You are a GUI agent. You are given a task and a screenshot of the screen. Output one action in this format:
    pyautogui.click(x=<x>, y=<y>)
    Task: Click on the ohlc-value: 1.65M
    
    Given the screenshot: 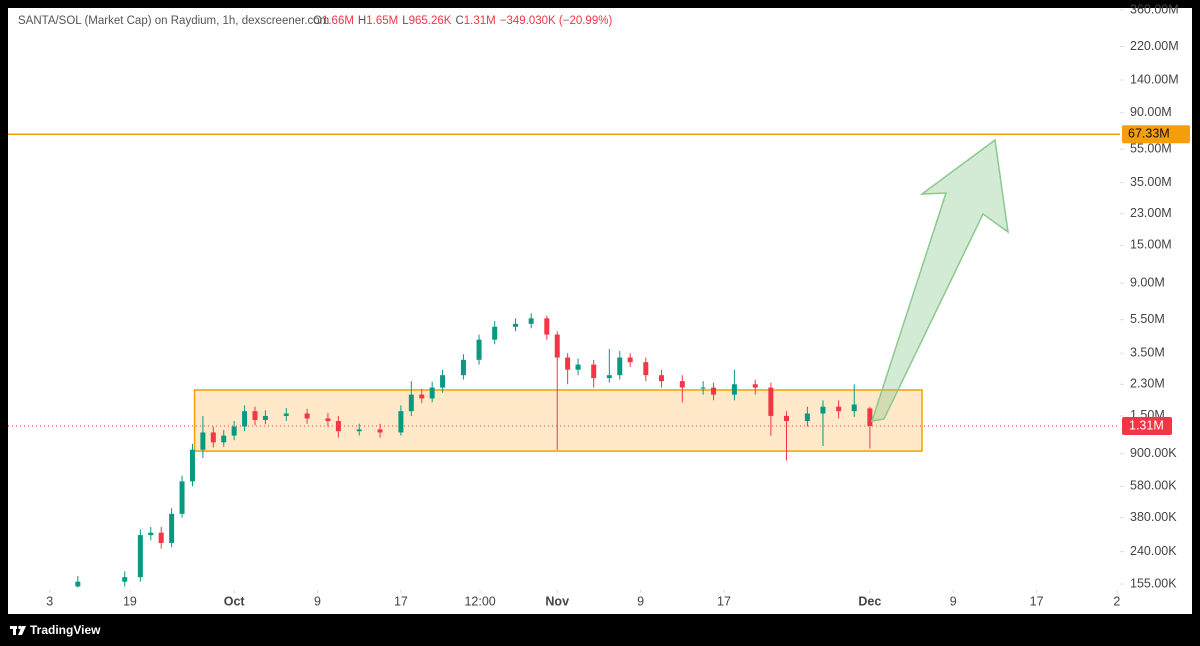 What is the action you would take?
    pyautogui.click(x=382, y=21)
    